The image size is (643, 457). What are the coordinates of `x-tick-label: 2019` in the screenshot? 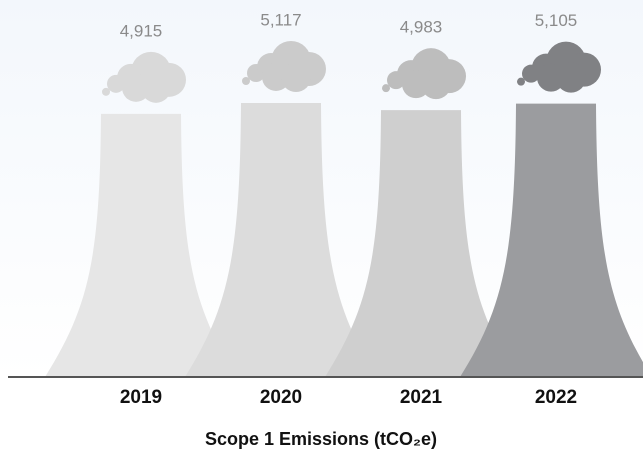 It's located at (141, 397).